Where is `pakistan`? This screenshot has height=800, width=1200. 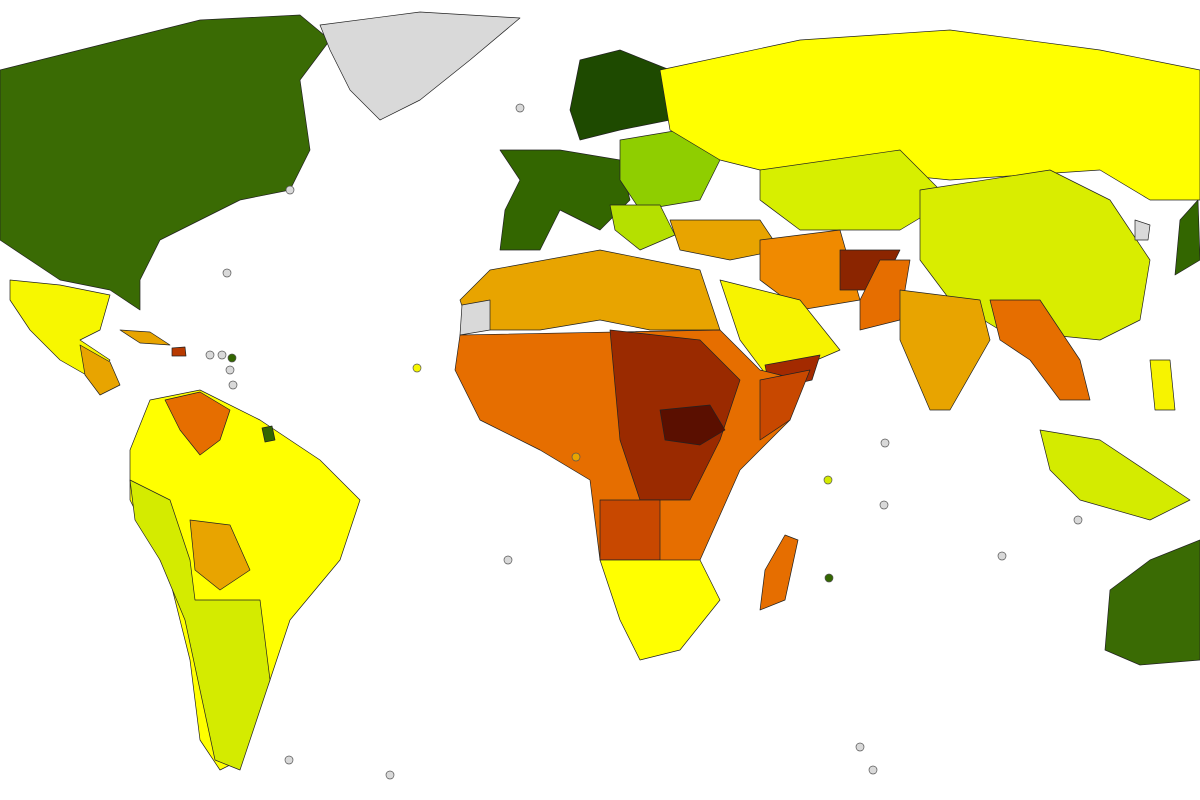
pakistan is located at coordinates (885, 295).